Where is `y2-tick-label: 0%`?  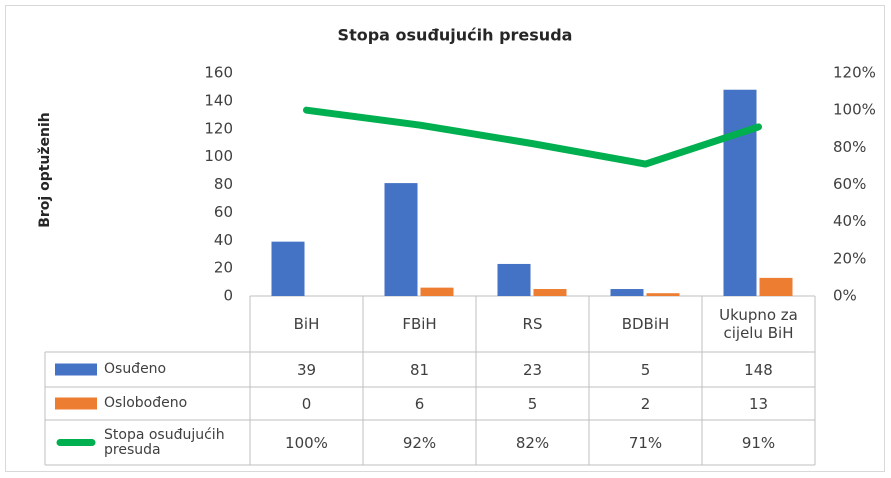 y2-tick-label: 0% is located at coordinates (845, 296).